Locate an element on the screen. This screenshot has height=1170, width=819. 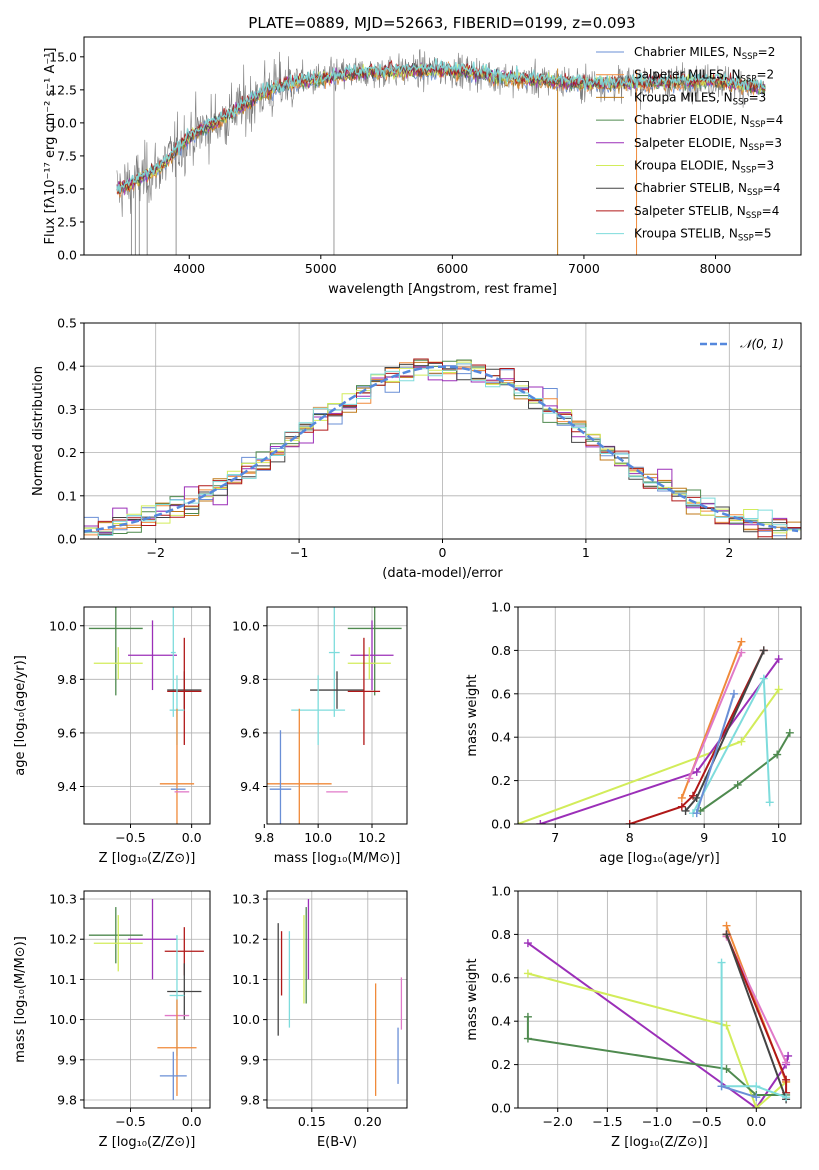
y-tick-label: 0.3 is located at coordinates (67, 409).